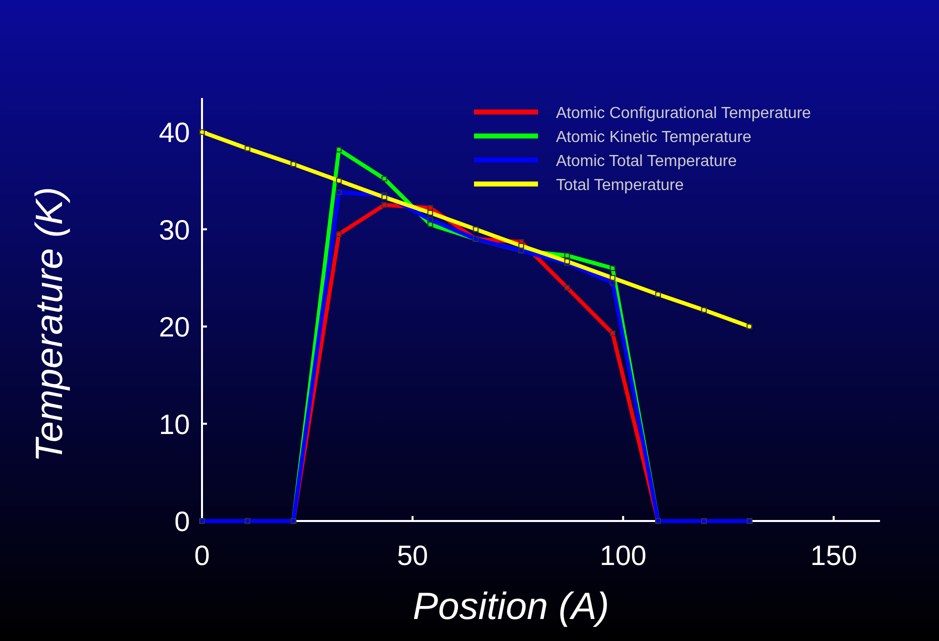 This screenshot has width=939, height=641. What do you see at coordinates (174, 230) in the screenshot?
I see `y-tick-label: 30` at bounding box center [174, 230].